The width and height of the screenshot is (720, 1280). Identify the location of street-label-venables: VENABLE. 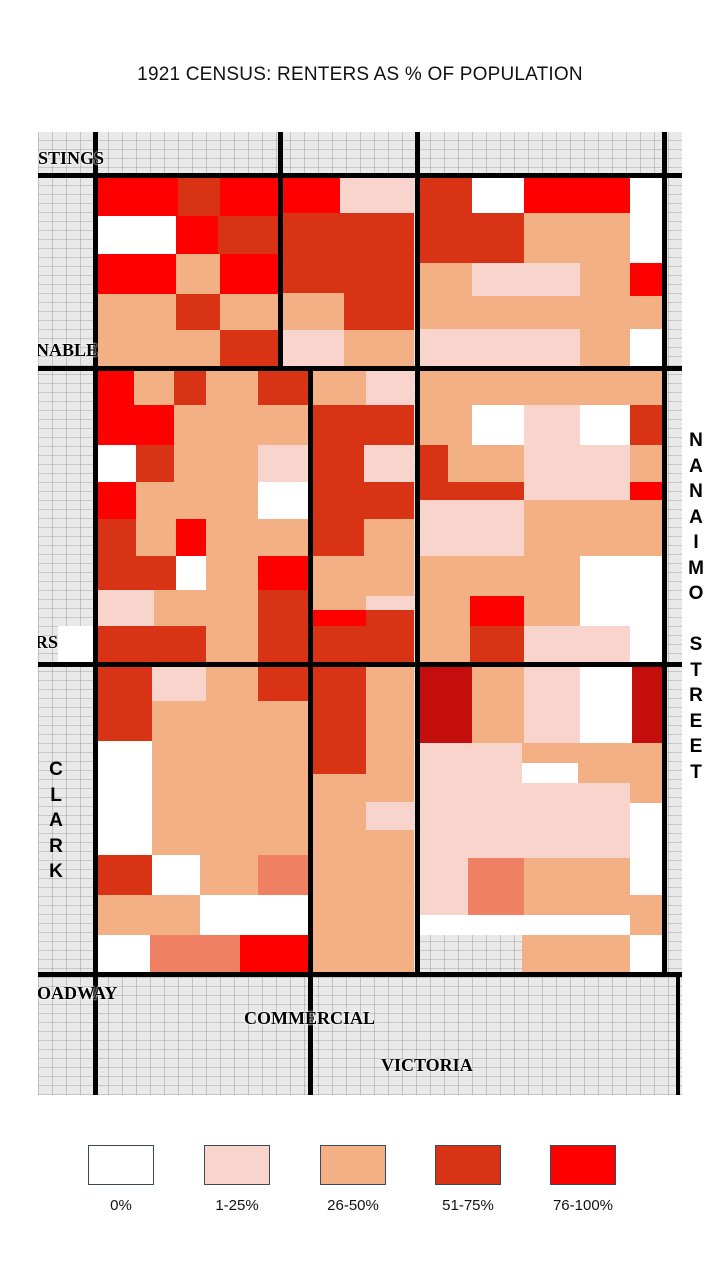
(68, 350).